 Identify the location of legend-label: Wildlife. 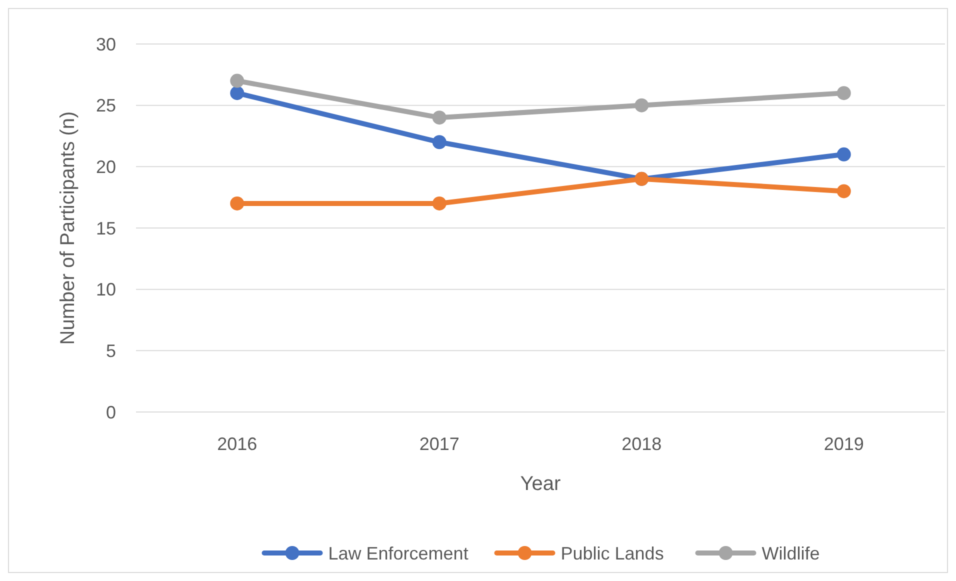
(791, 553).